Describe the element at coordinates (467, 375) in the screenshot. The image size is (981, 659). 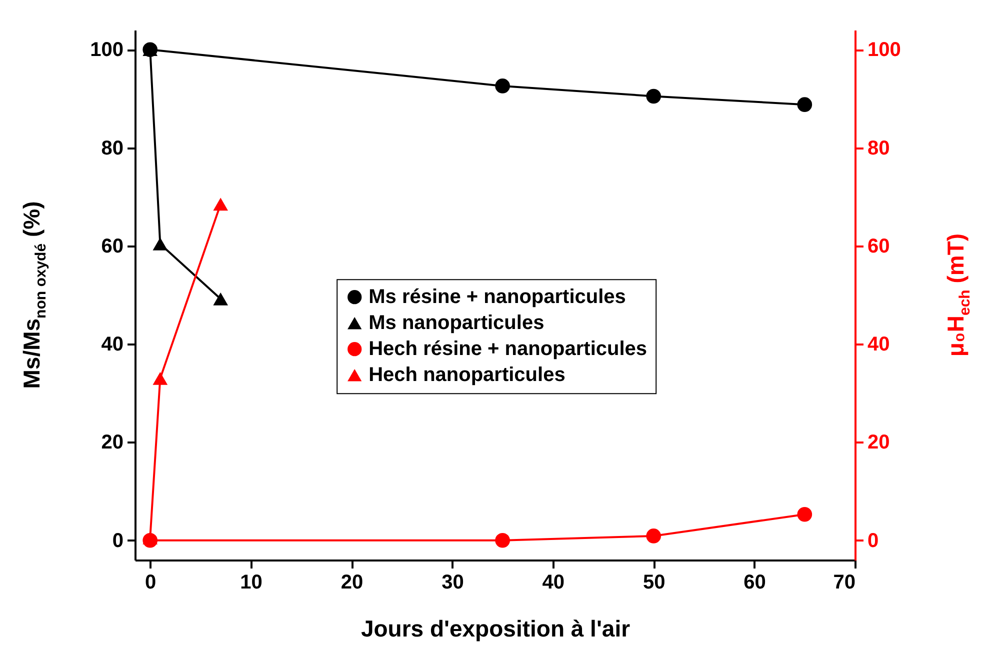
I see `legend-label: Hech nanoparticules` at that location.